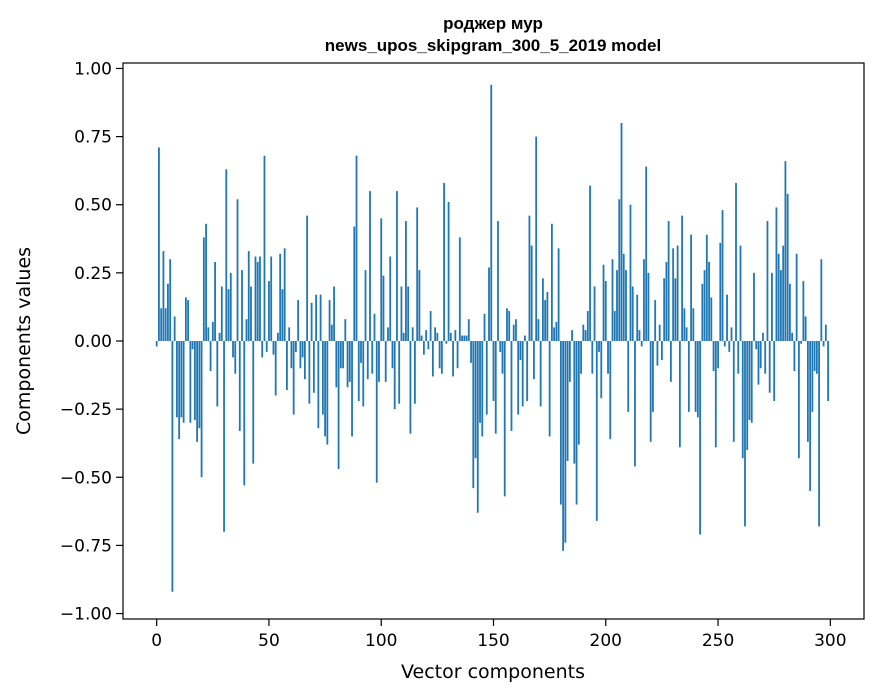 This screenshot has width=880, height=696. Describe the element at coordinates (93, 206) in the screenshot. I see `y-tick-label: 0.50` at that location.